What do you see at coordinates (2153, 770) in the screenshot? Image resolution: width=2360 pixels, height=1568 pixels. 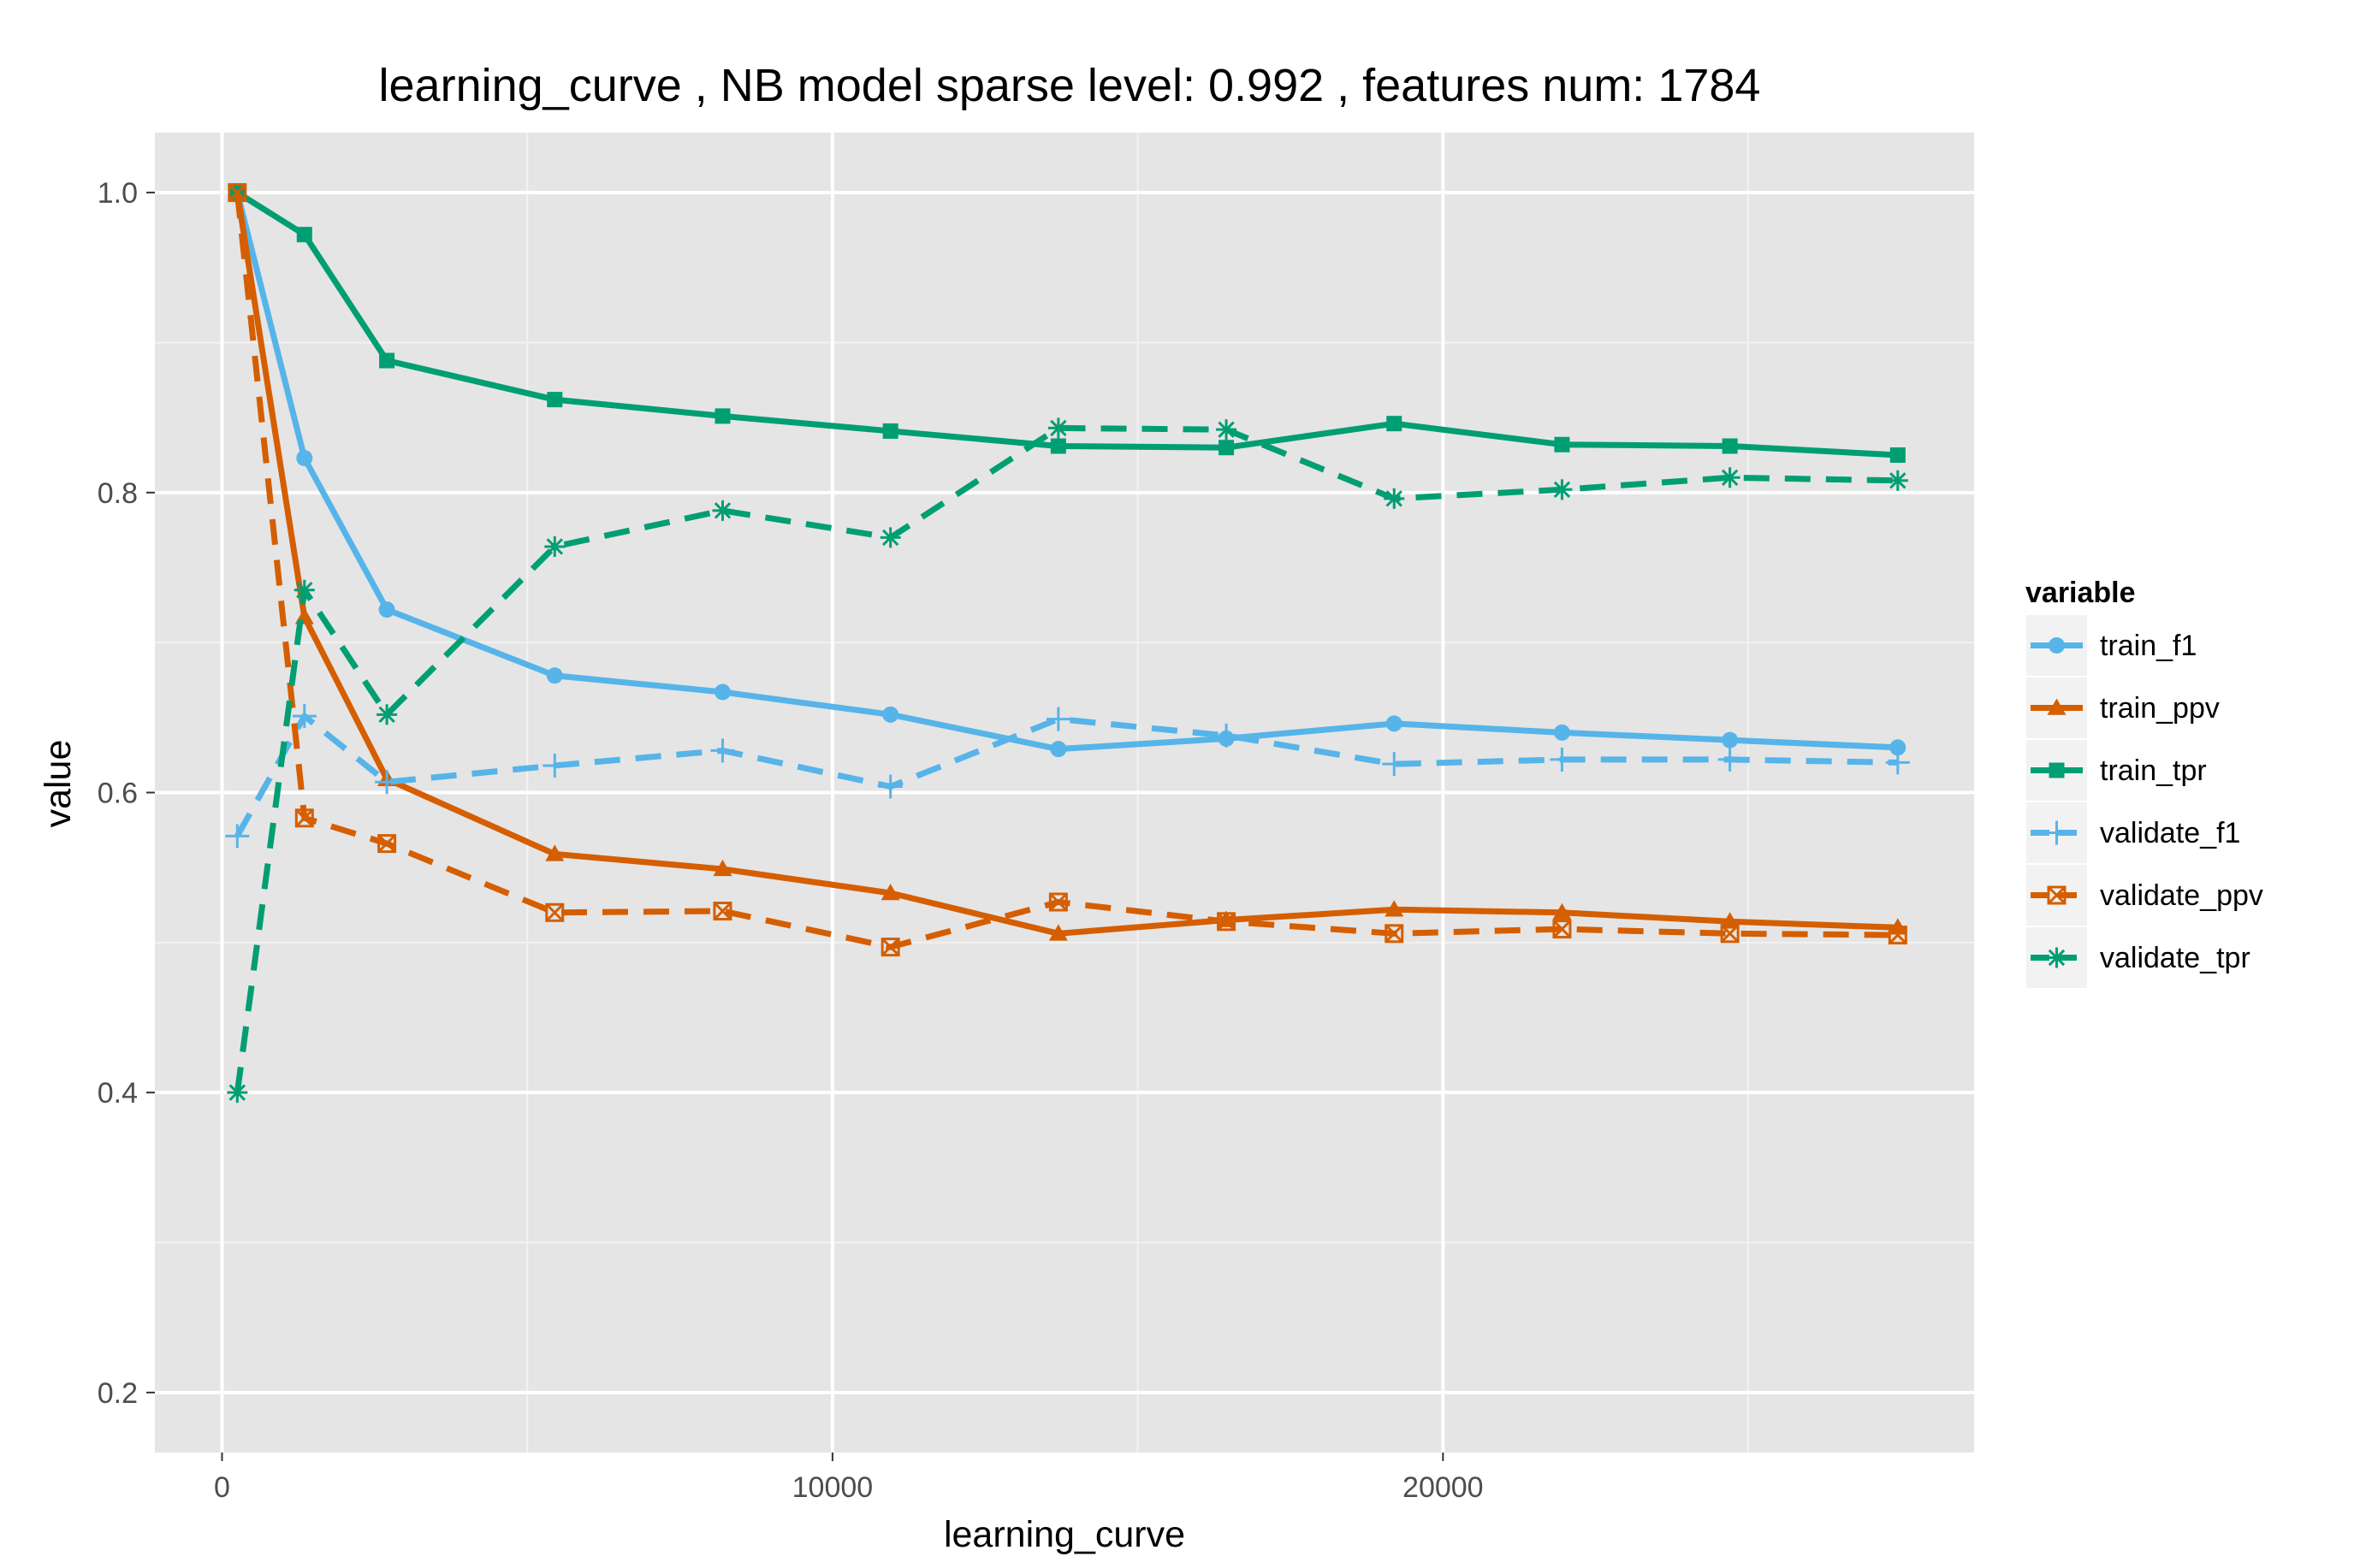 I see `legend-label: train_tpr` at bounding box center [2153, 770].